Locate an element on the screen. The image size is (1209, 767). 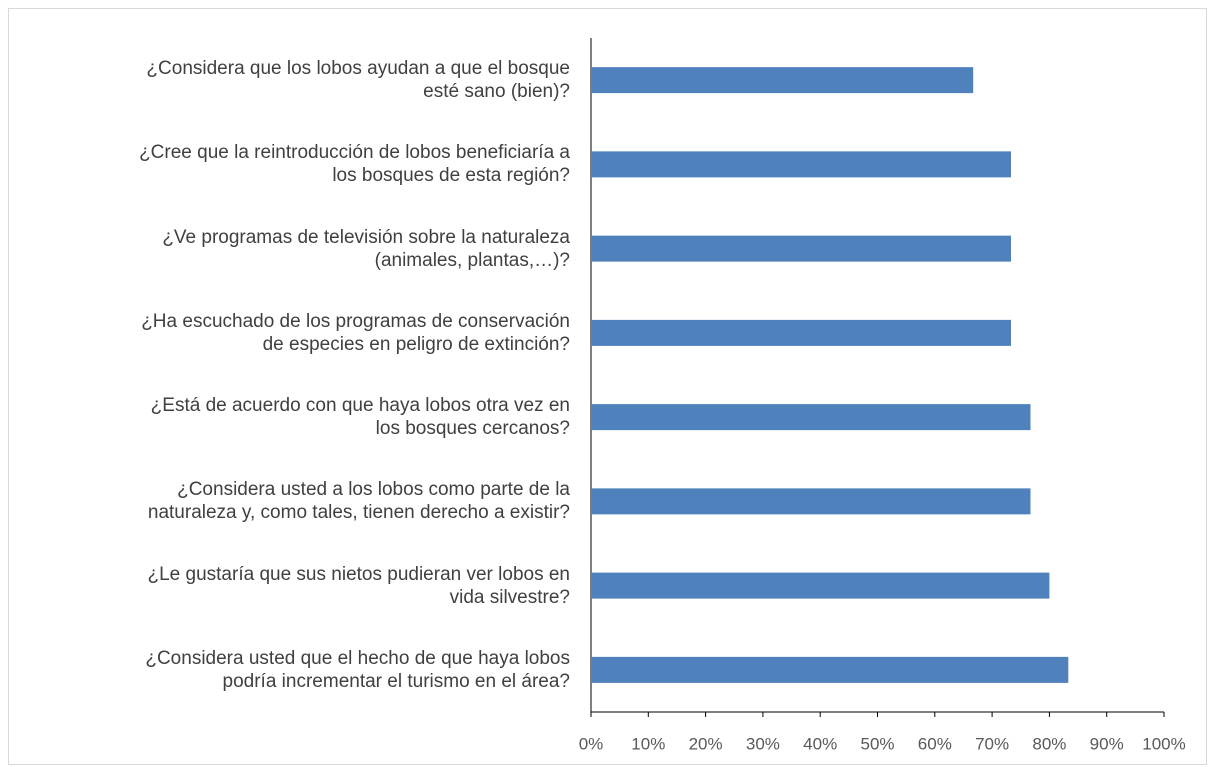
x-tick-label: 100% is located at coordinates (1163, 743).